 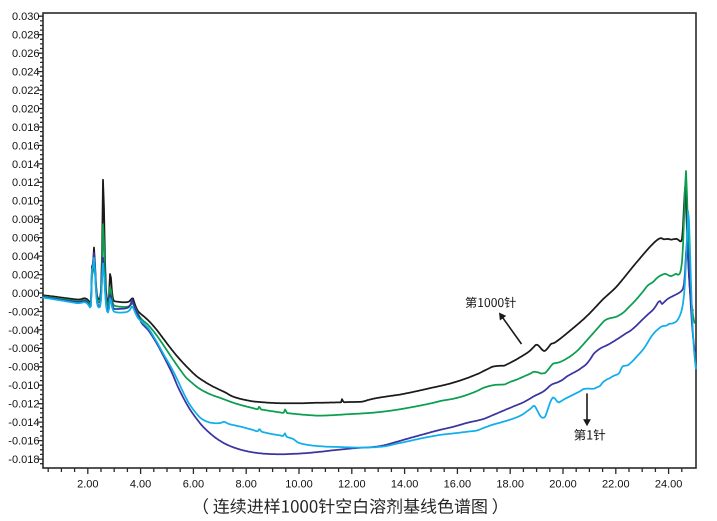 I want to click on svg-text: 0.006, so click(x=26, y=239).